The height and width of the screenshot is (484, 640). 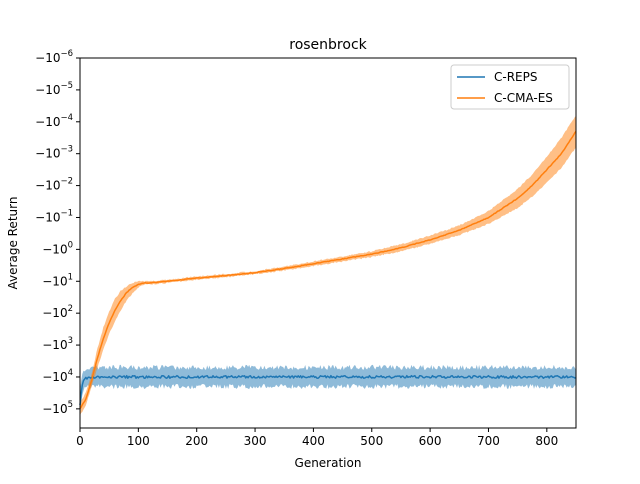 I want to click on c-reps-line, so click(x=328, y=390).